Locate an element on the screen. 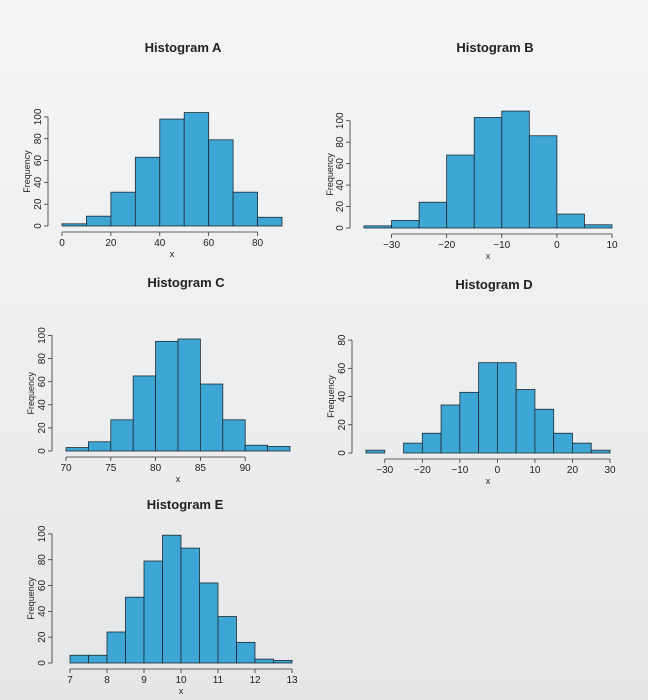  x-tick-label: 7 is located at coordinates (70, 680).